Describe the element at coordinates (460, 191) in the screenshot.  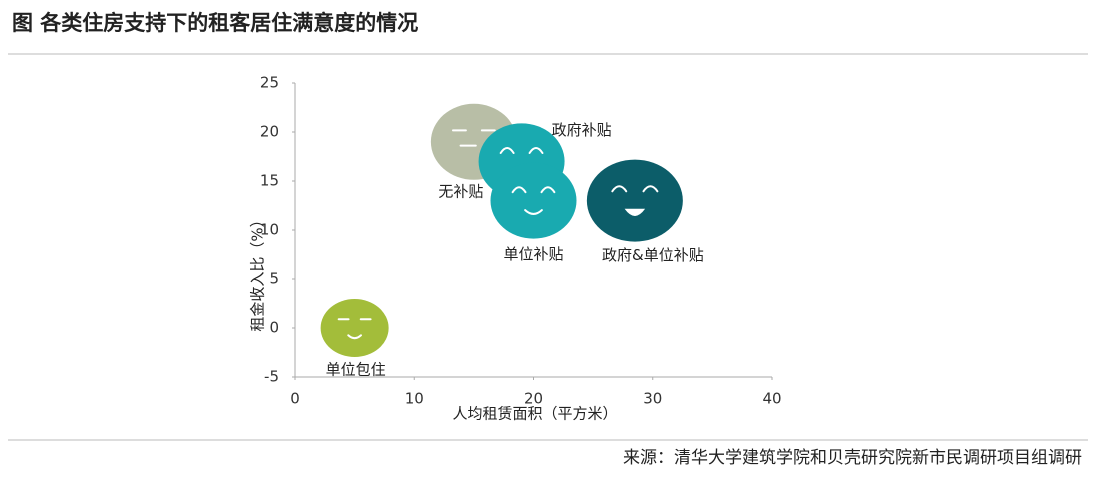
I see `point-label: 无补贴` at that location.